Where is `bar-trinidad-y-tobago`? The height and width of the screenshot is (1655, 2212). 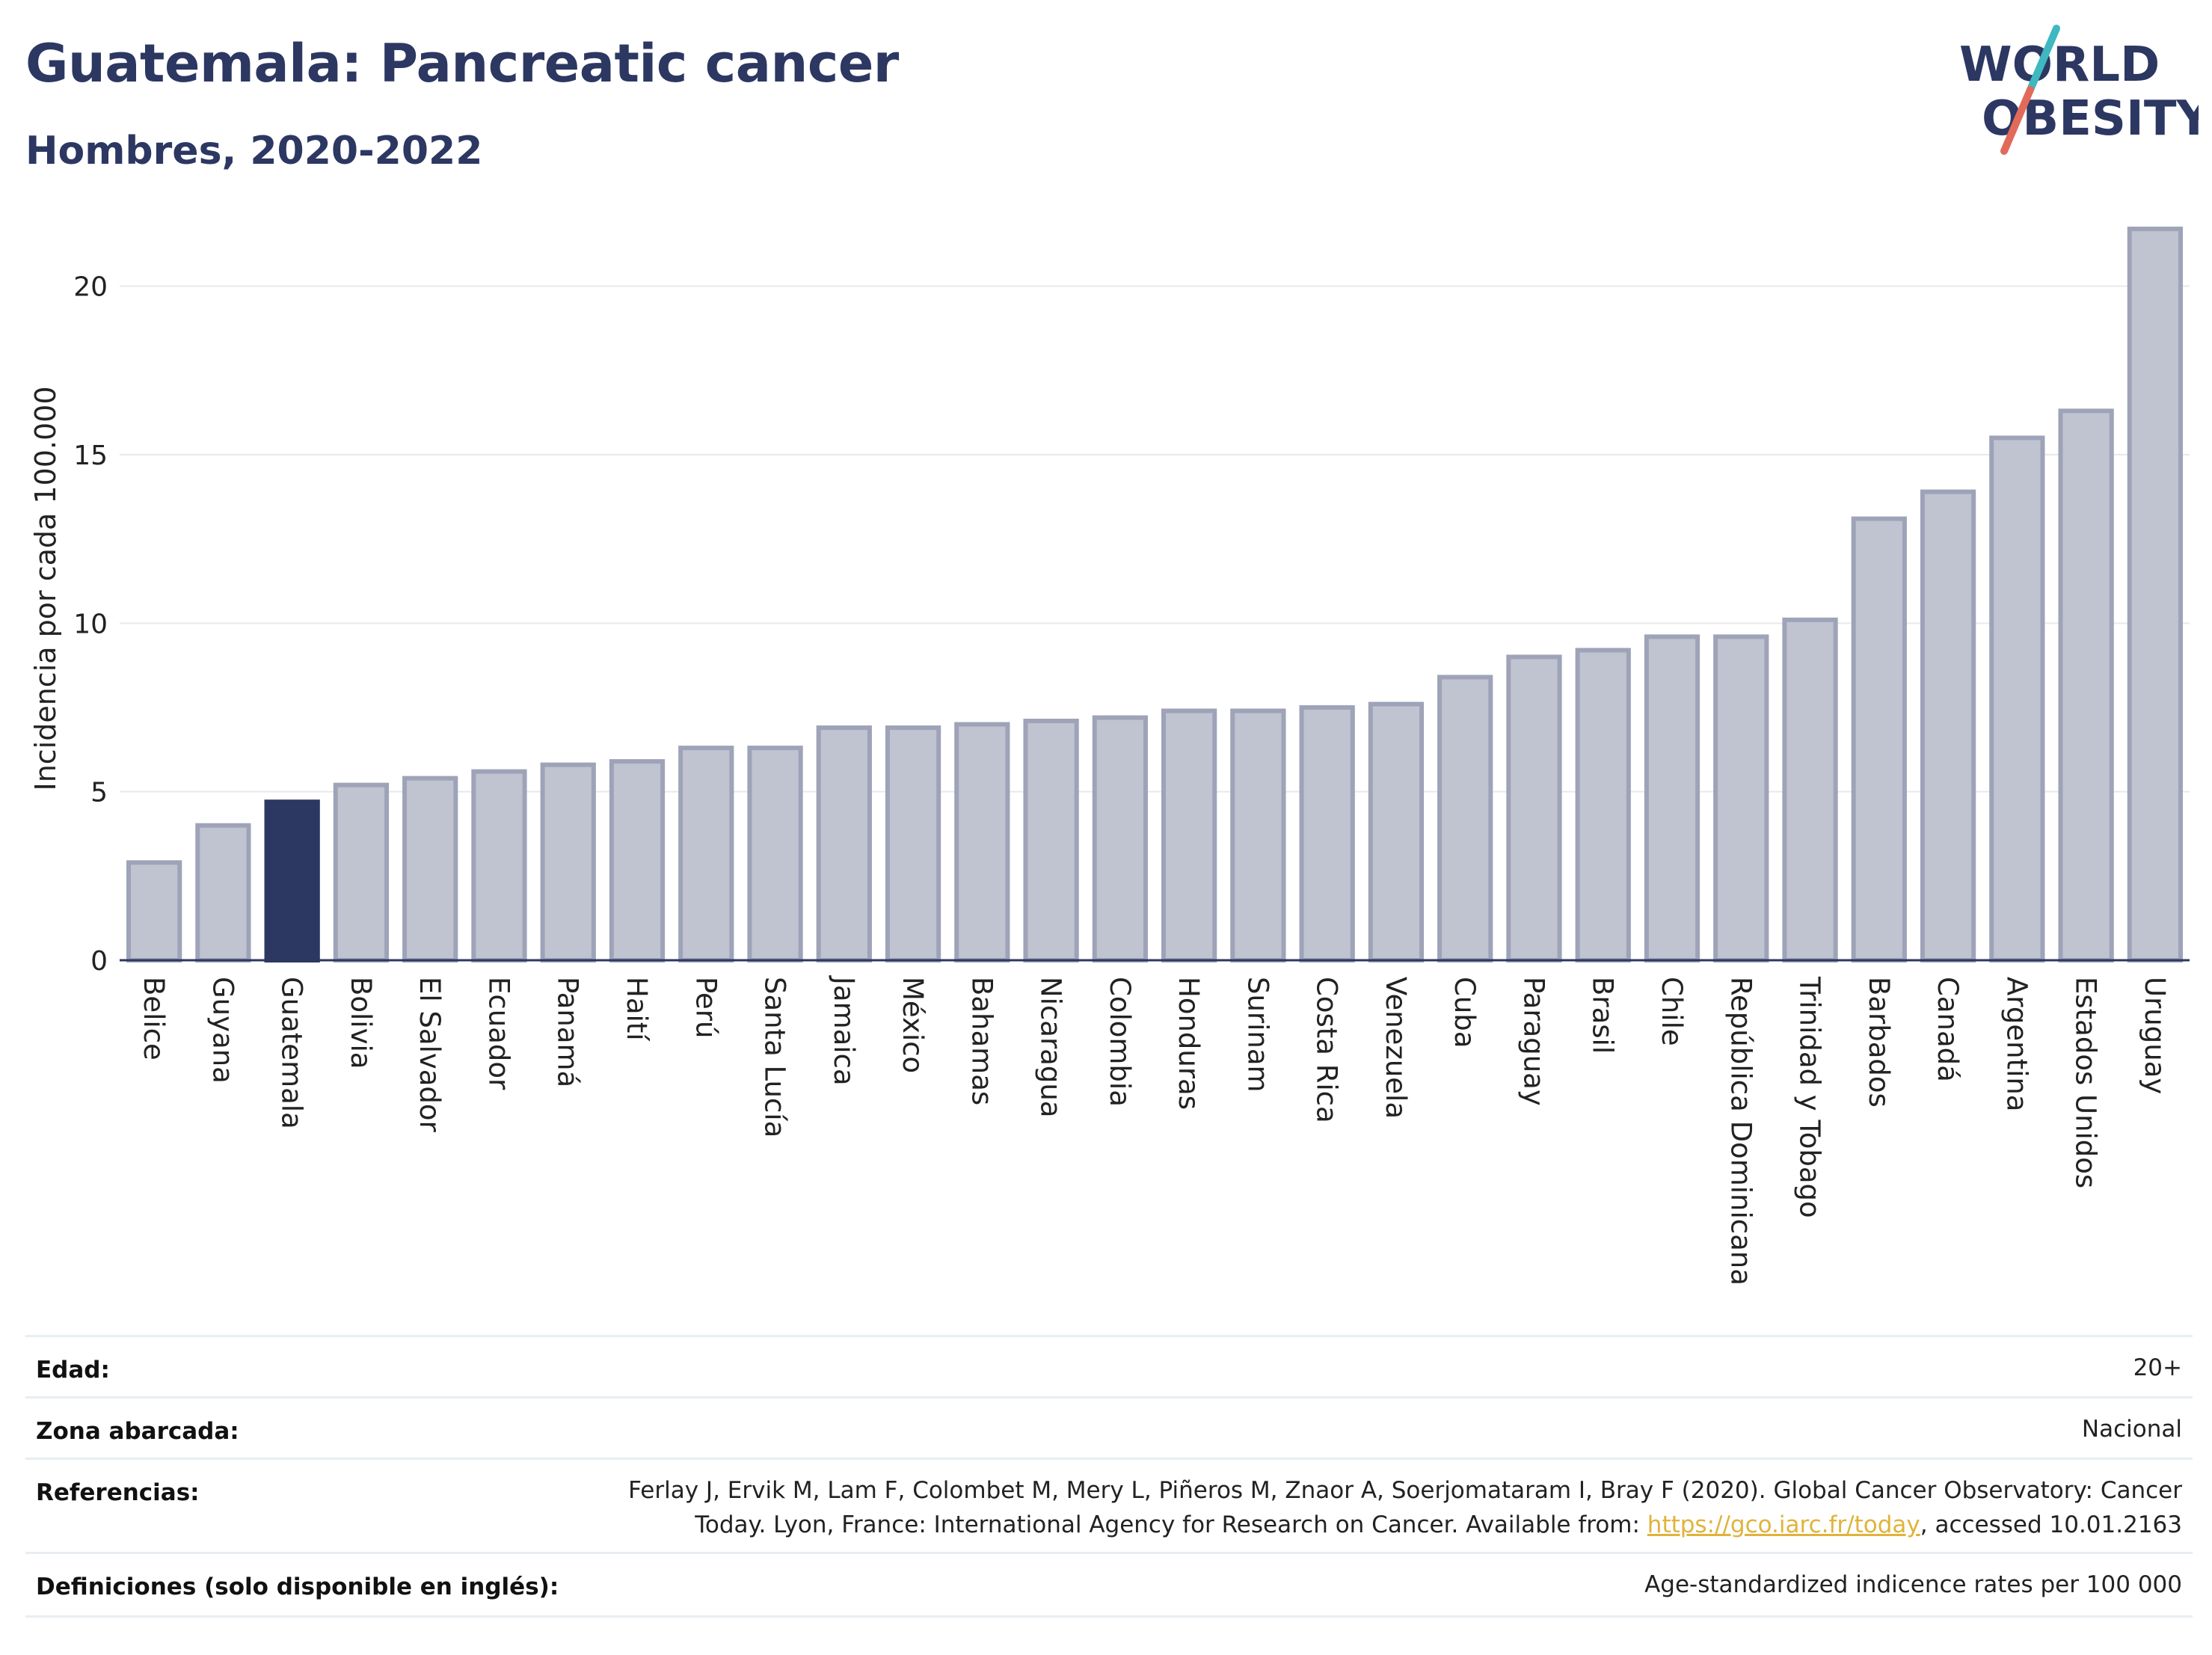 bar-trinidad-y-tobago is located at coordinates (1810, 789).